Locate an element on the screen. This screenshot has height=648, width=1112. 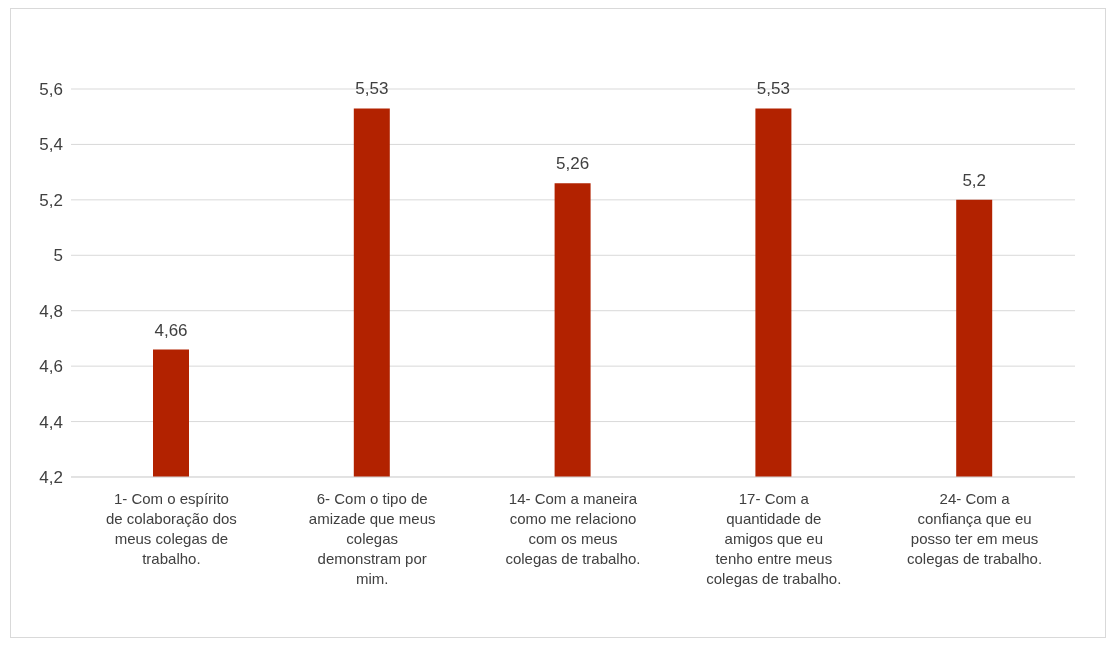
x-tick-label: 1- Com o espírito de colaboração dos meus colegas de trabalho. is located at coordinates (171, 528).